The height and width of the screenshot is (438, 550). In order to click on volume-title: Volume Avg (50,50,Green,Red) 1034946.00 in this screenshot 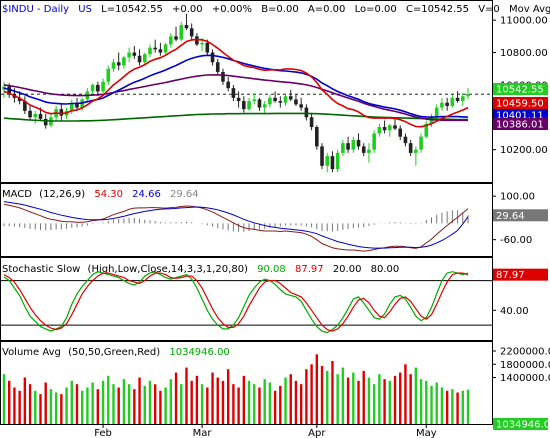, I will do `click(116, 352)`.